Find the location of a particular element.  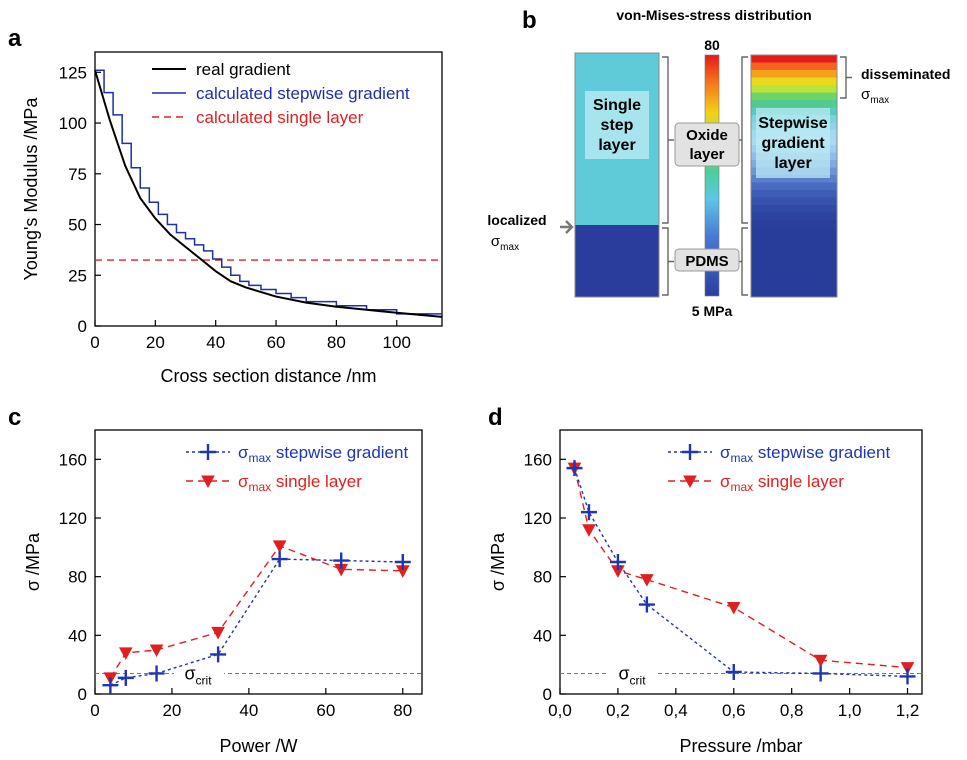

x-tick-label: 60 is located at coordinates (325, 710).